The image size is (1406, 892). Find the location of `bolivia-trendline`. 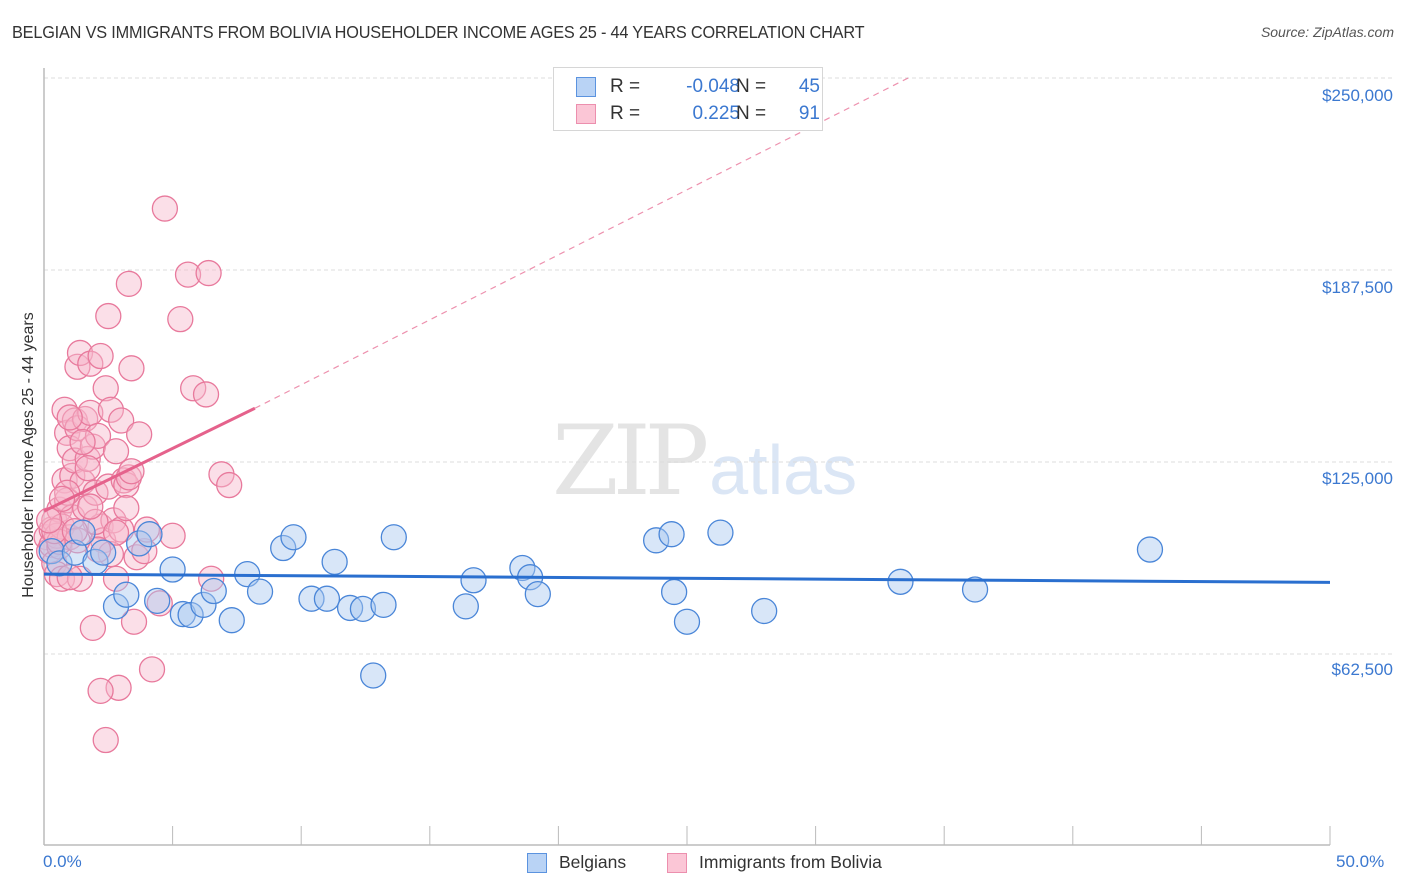

bolivia-trendline is located at coordinates (149, 459).